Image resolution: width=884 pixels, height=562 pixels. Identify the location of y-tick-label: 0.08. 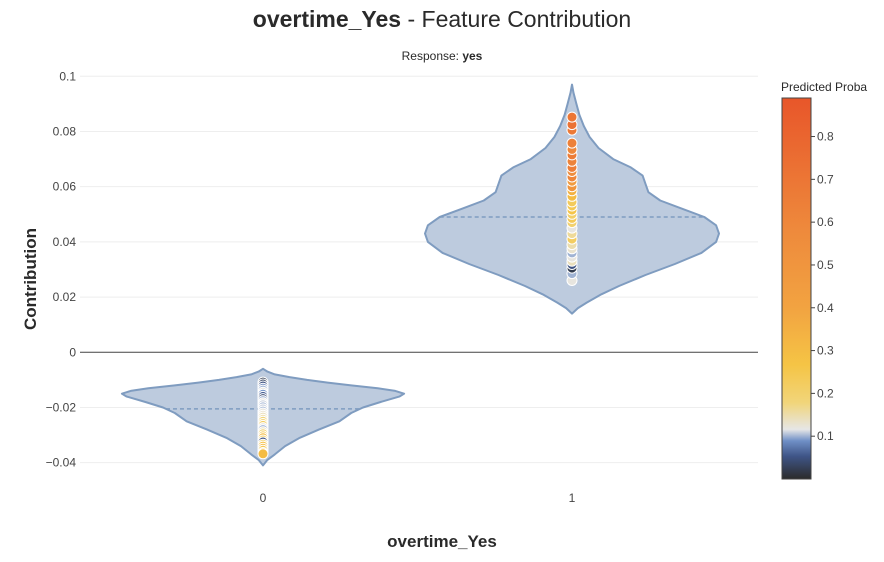
(65, 131).